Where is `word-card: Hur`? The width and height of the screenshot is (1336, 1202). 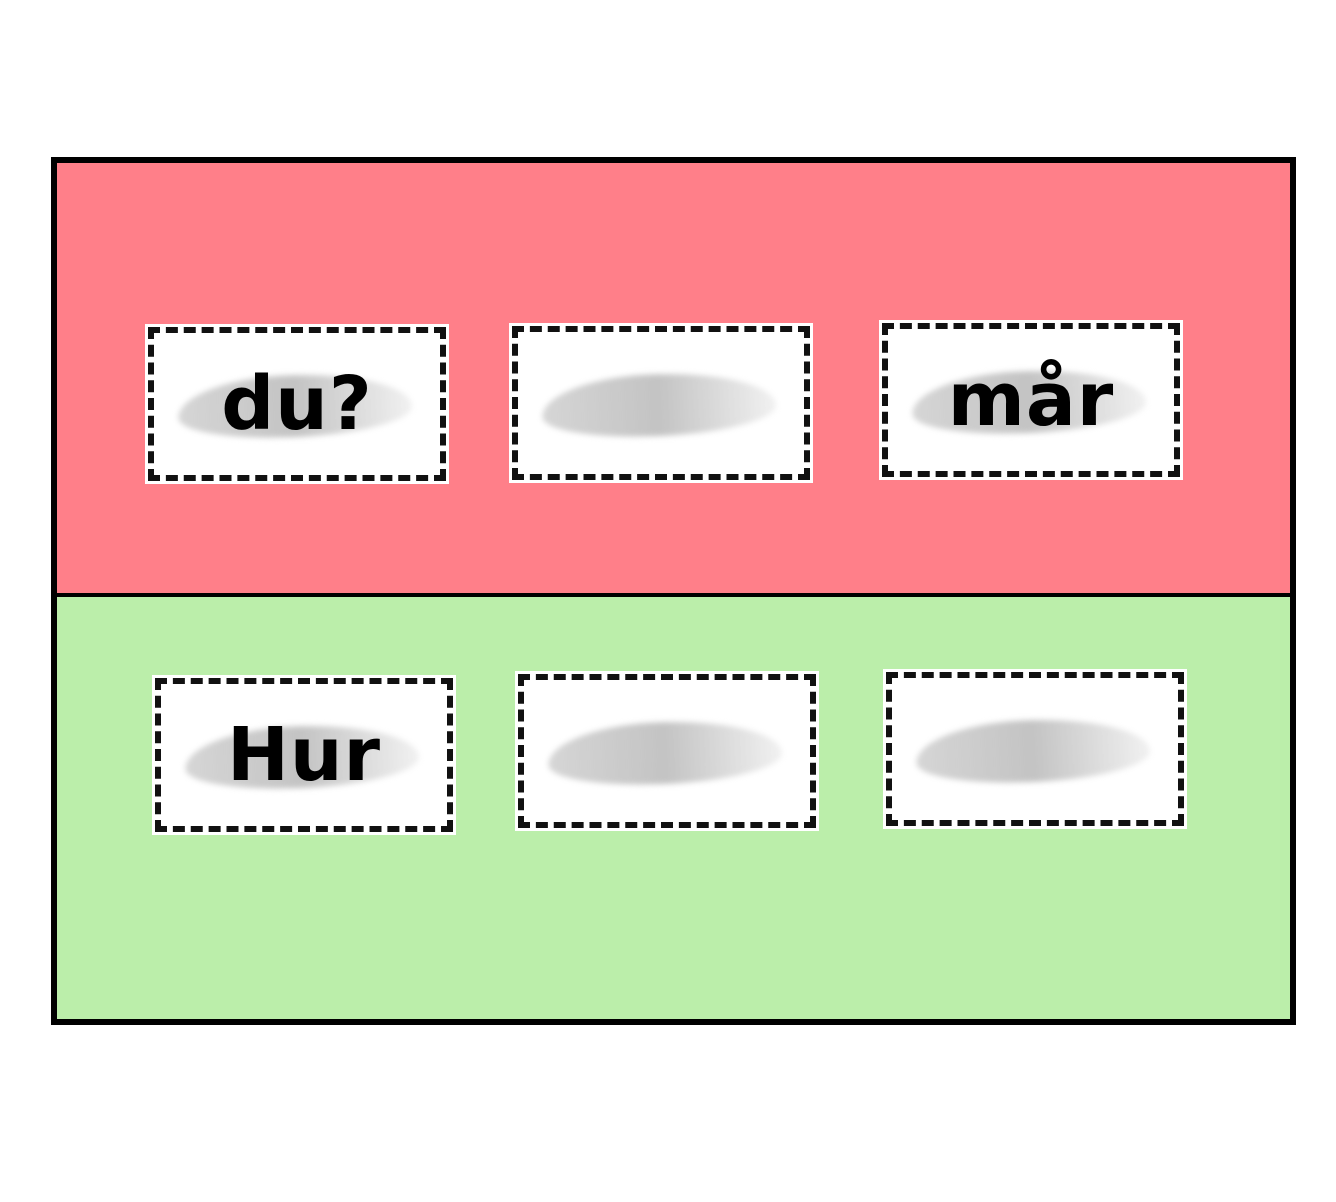
word-card: Hur is located at coordinates (304, 755).